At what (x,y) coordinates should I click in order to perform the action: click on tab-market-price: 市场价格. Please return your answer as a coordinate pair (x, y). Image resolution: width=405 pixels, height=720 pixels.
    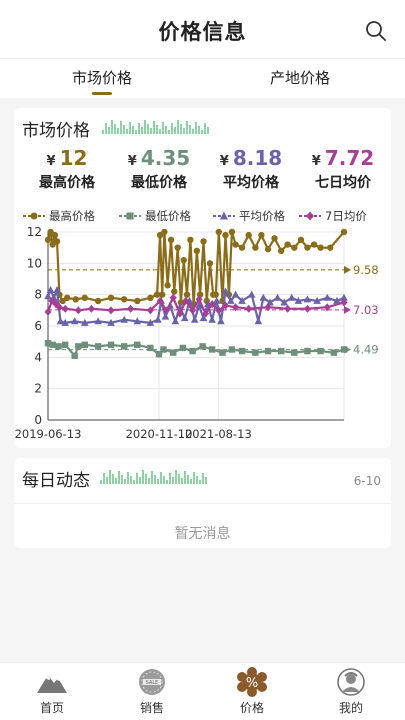
    Looking at the image, I should click on (102, 78).